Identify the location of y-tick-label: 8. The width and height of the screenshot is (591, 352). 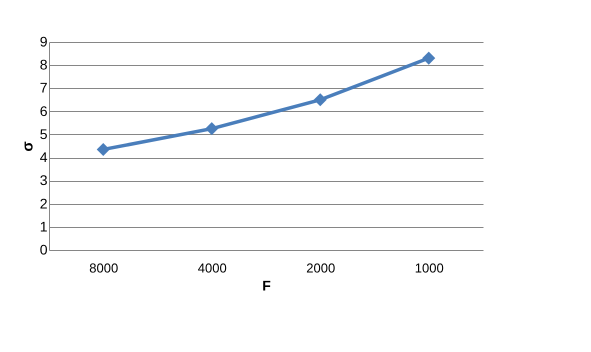
(44, 64).